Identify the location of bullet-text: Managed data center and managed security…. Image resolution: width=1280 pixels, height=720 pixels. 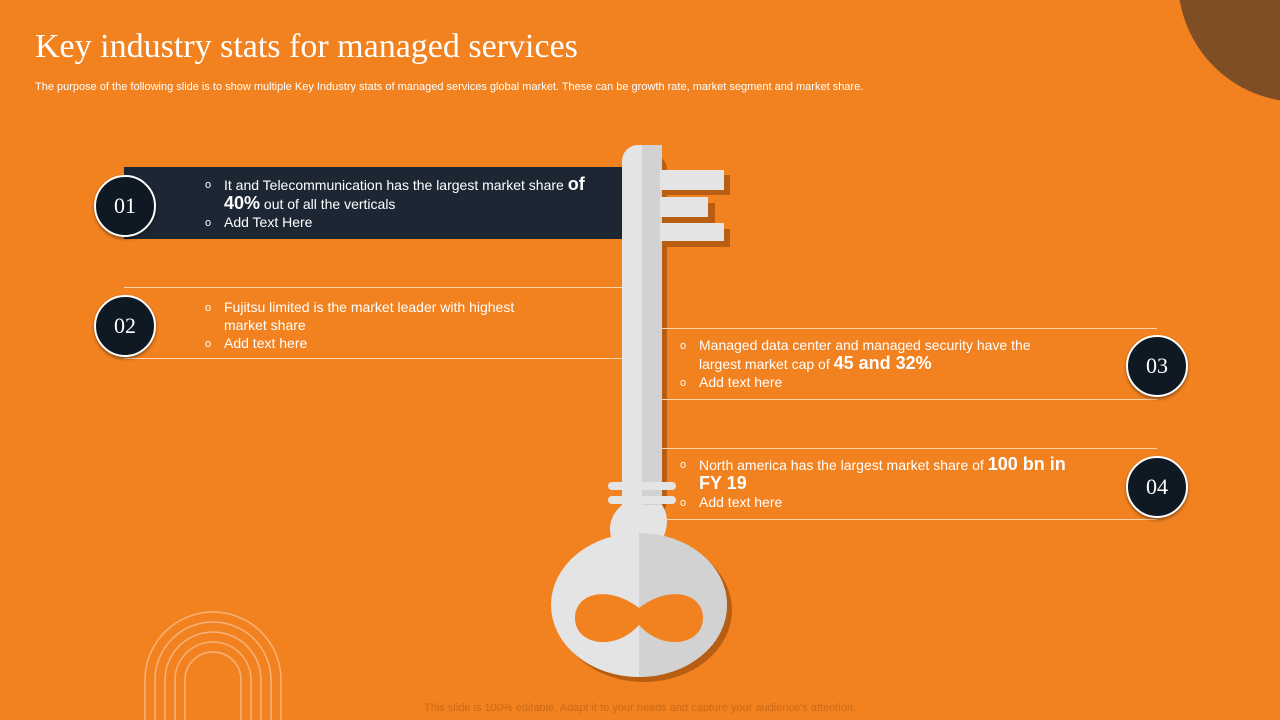
(865, 354).